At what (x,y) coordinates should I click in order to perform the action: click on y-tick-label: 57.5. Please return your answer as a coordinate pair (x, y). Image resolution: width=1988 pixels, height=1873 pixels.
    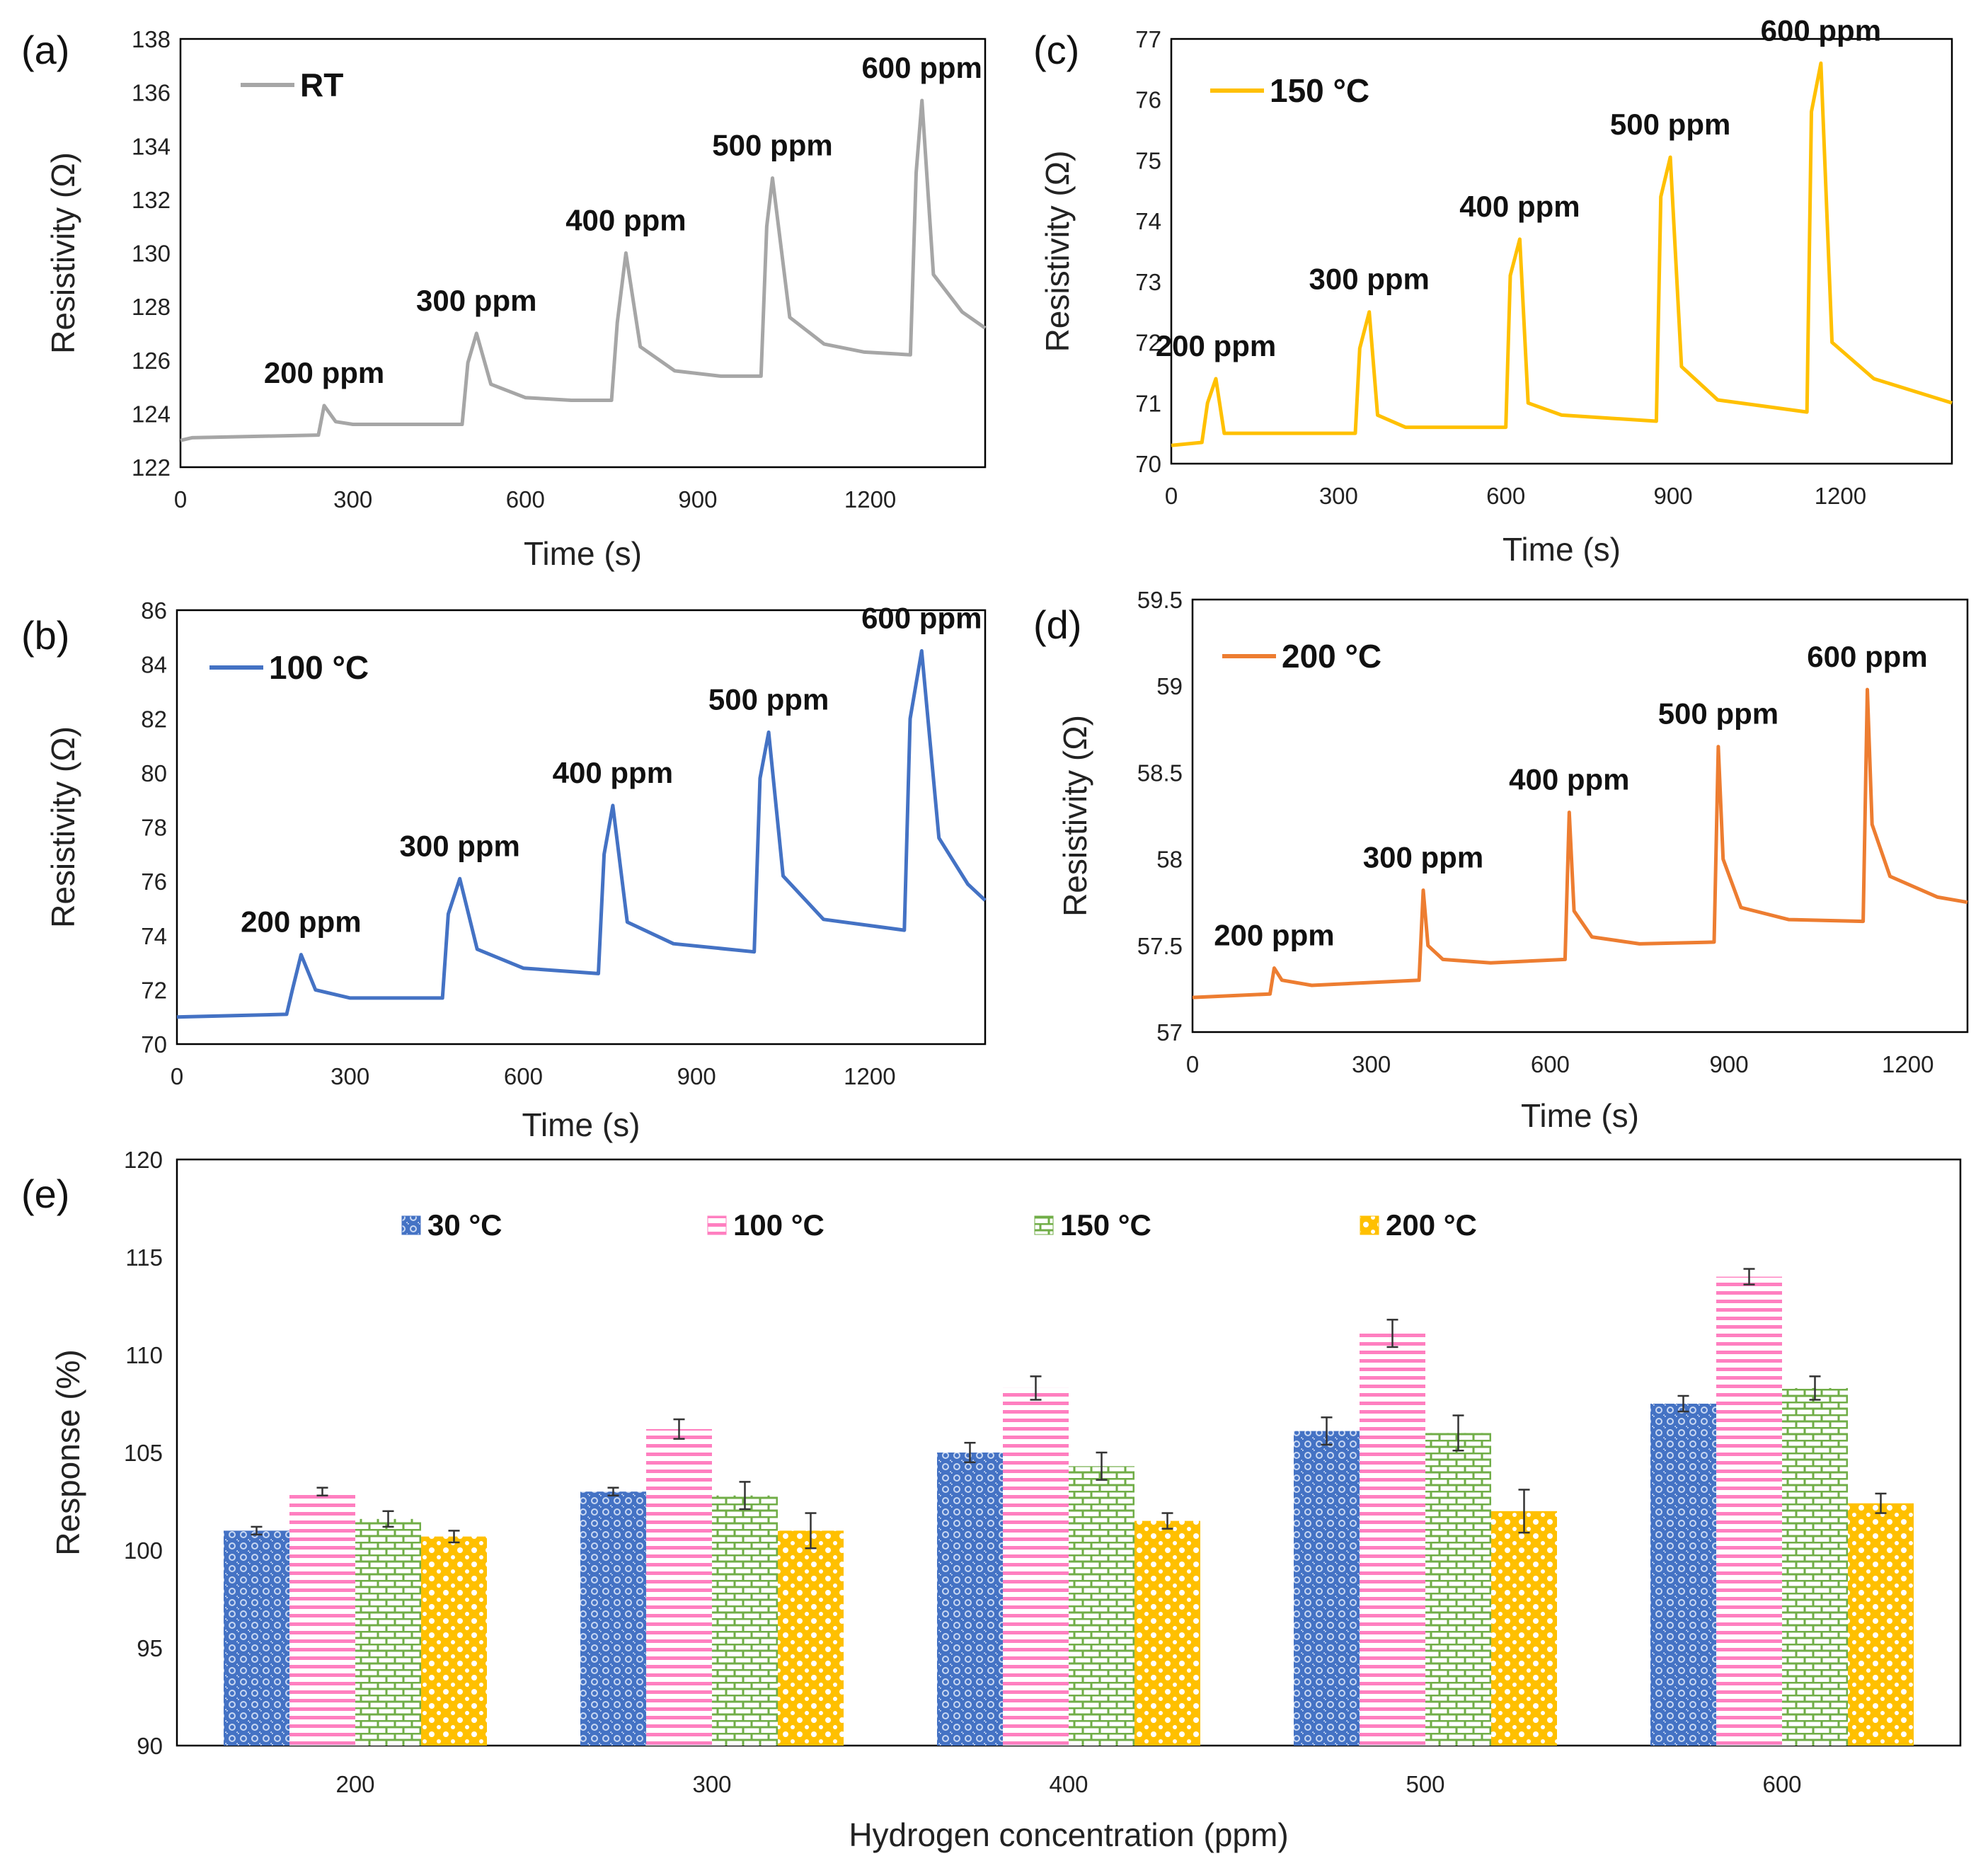
    Looking at the image, I should click on (1160, 946).